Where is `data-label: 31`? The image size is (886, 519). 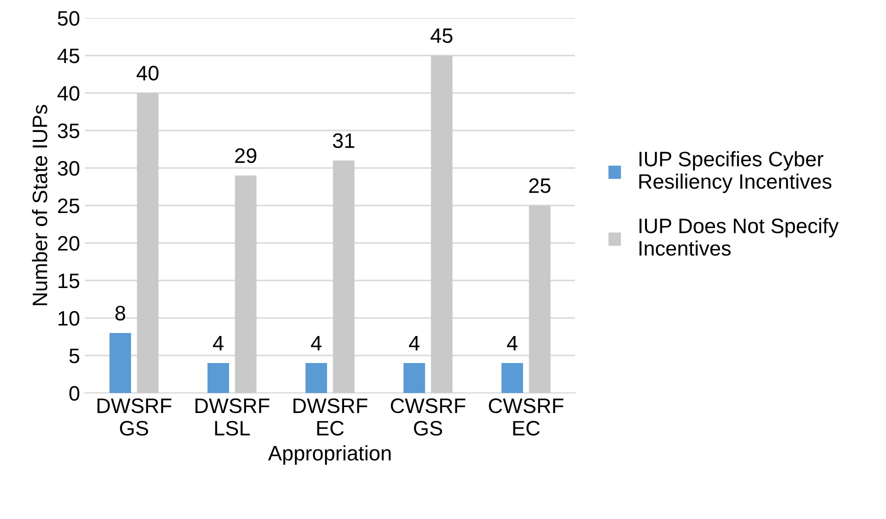
data-label: 31 is located at coordinates (343, 140).